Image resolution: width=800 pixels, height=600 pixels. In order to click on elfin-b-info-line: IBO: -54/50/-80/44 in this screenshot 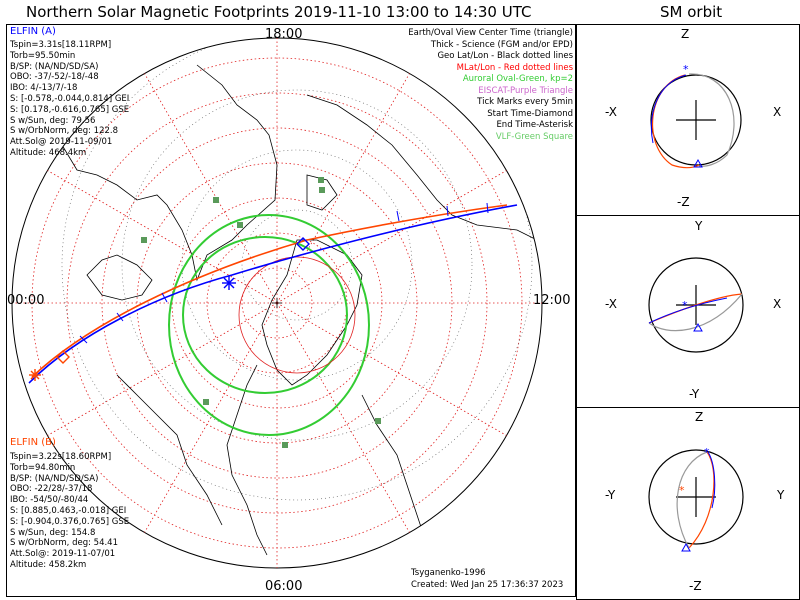, I will do `click(49, 500)`.